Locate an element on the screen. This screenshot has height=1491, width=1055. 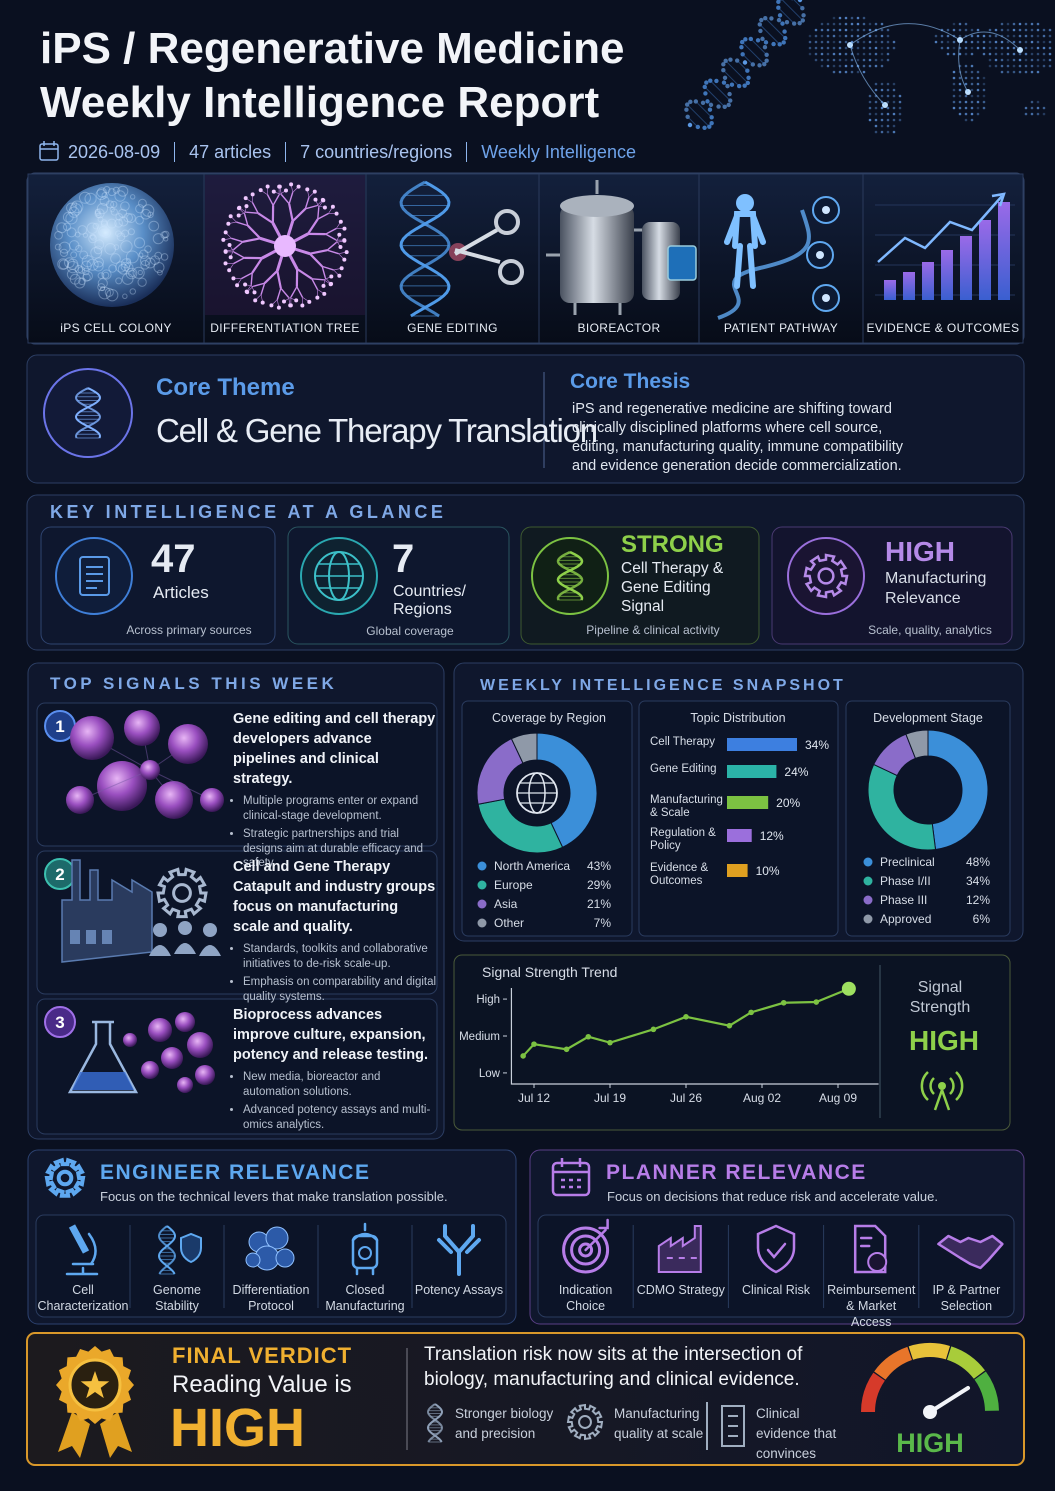
scissors is located at coordinates (477, 246).